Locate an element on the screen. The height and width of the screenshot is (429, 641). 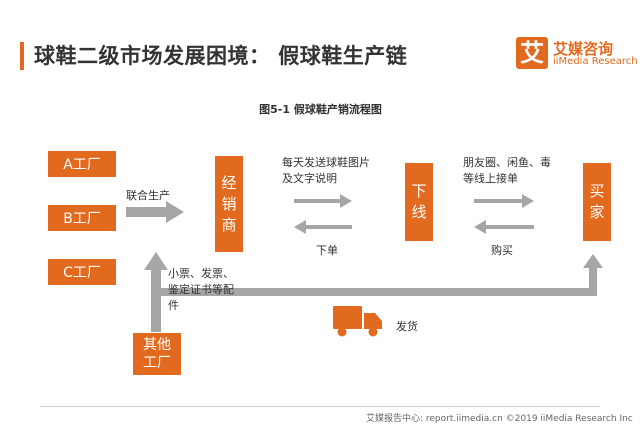
factory-c: C工厂 is located at coordinates (82, 272).